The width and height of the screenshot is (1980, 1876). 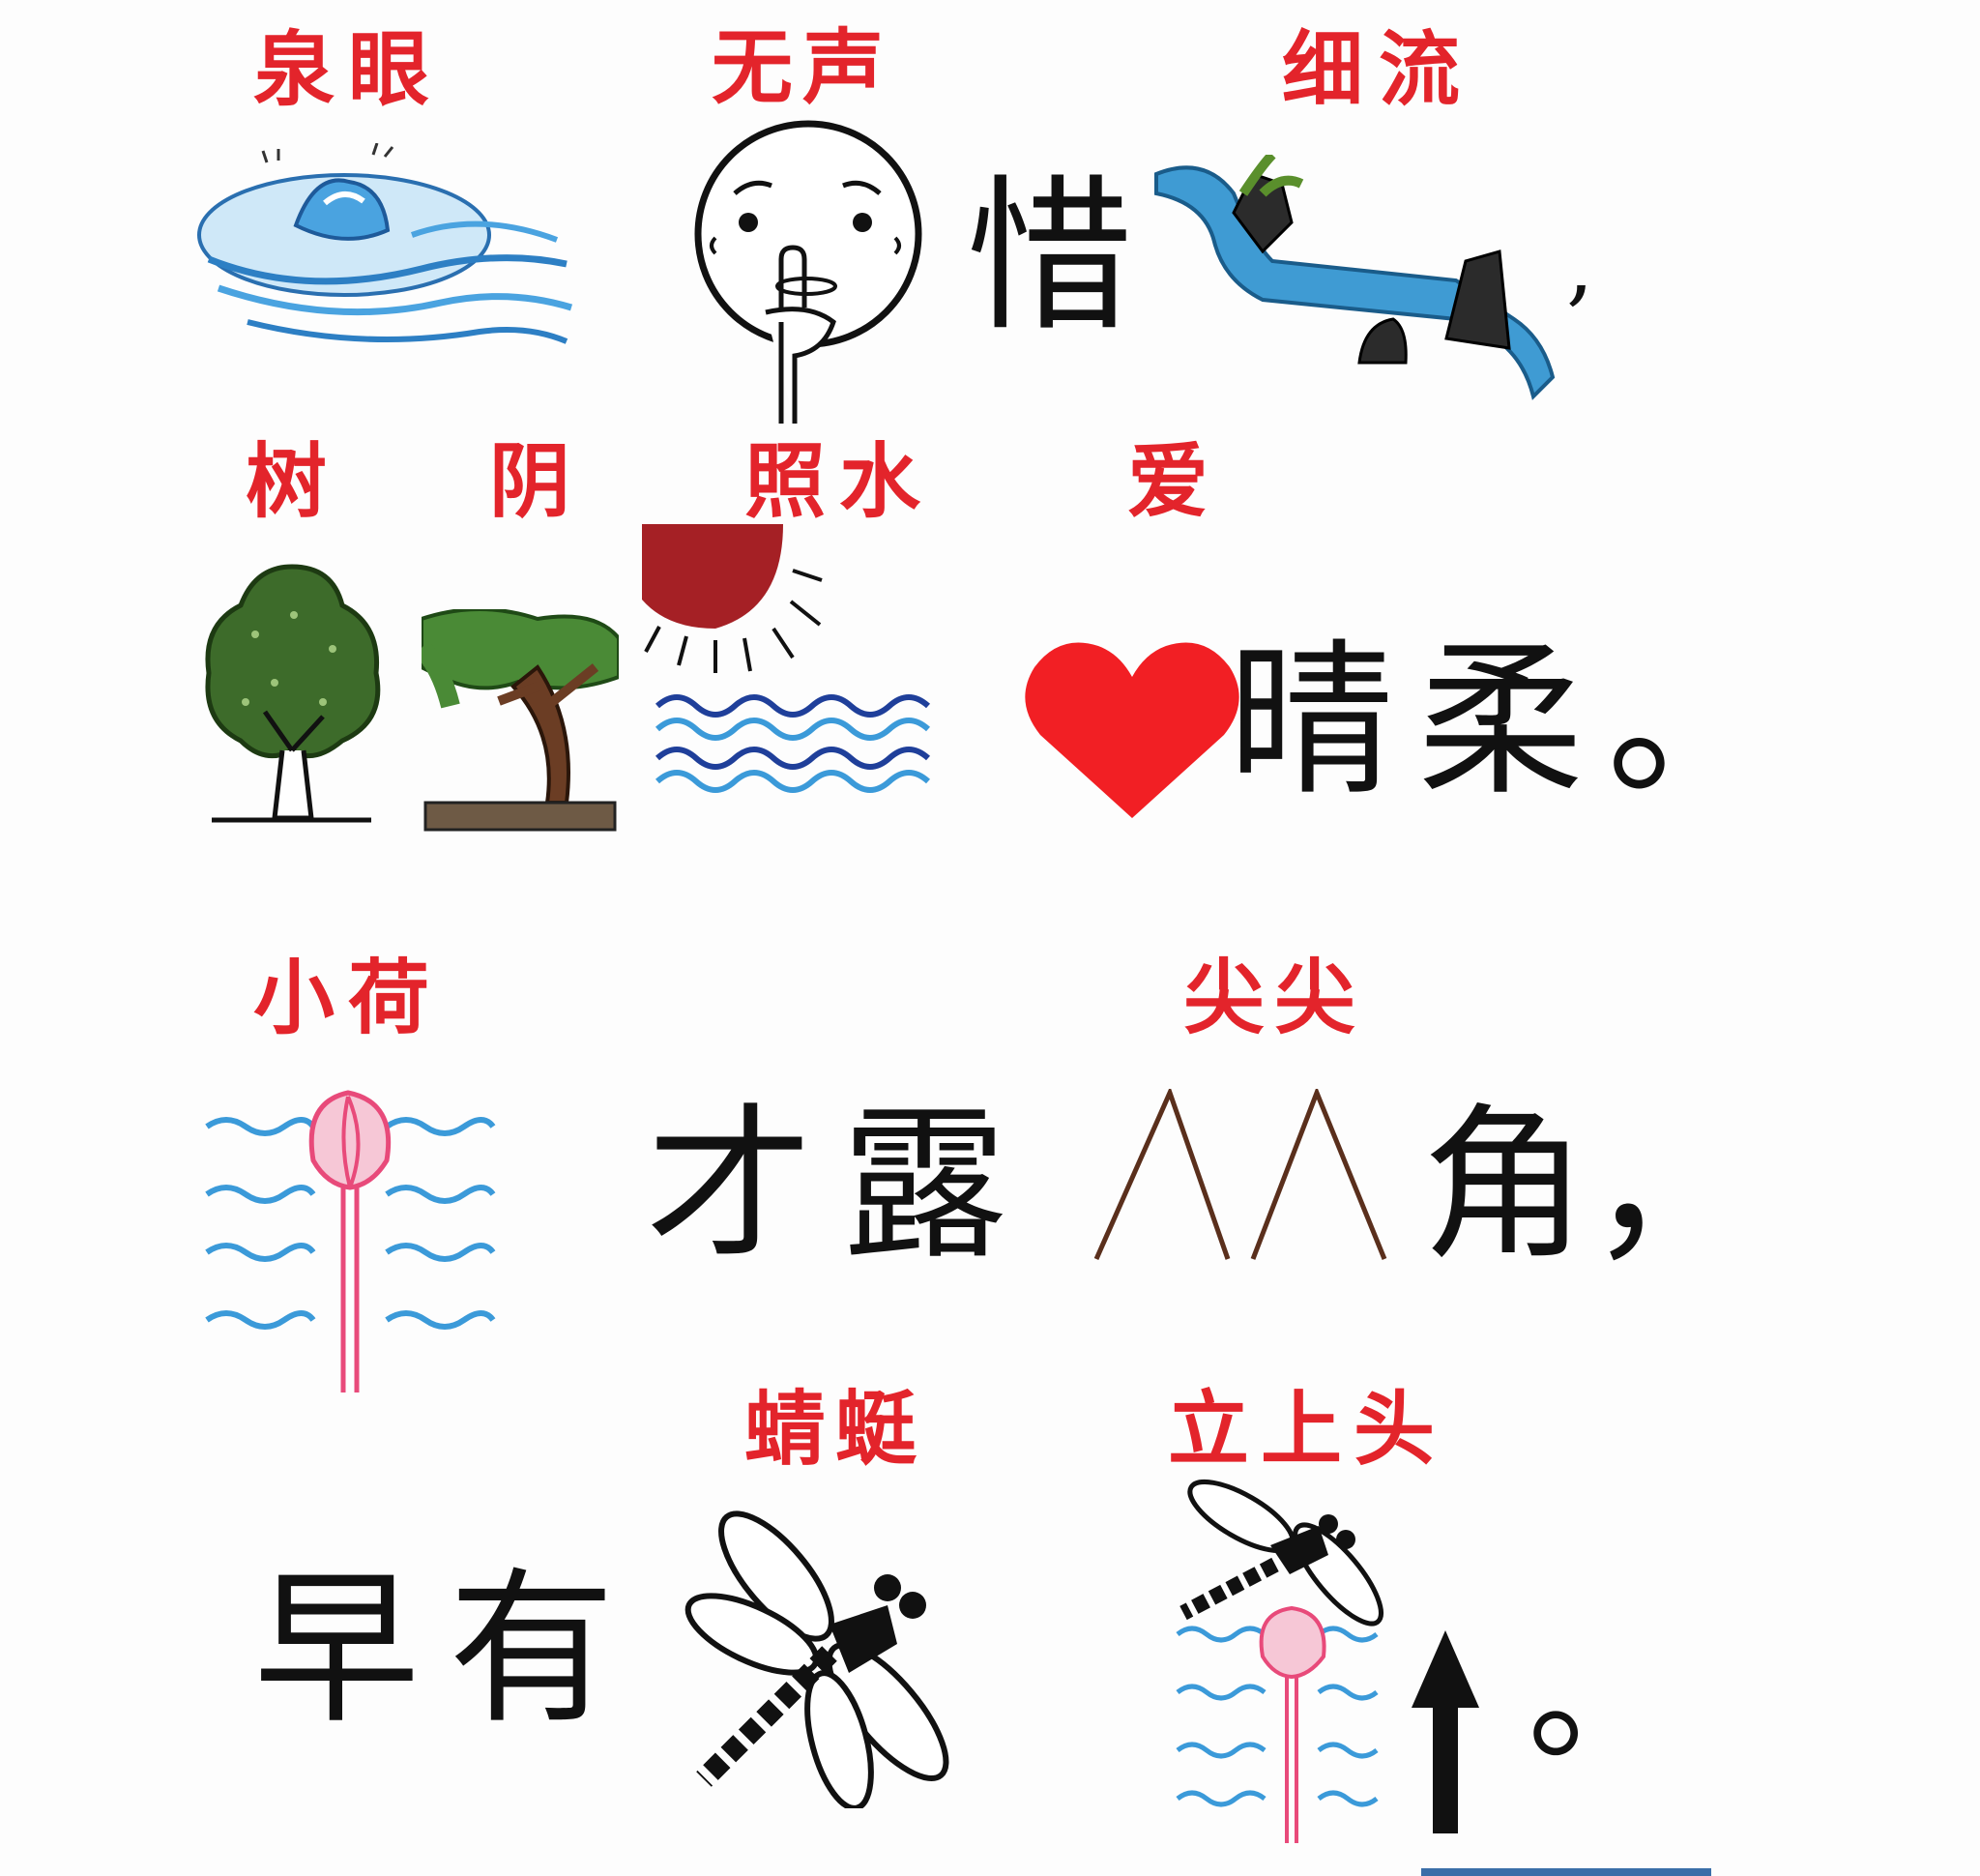 I want to click on char-xi: 惜, so click(x=1050, y=257).